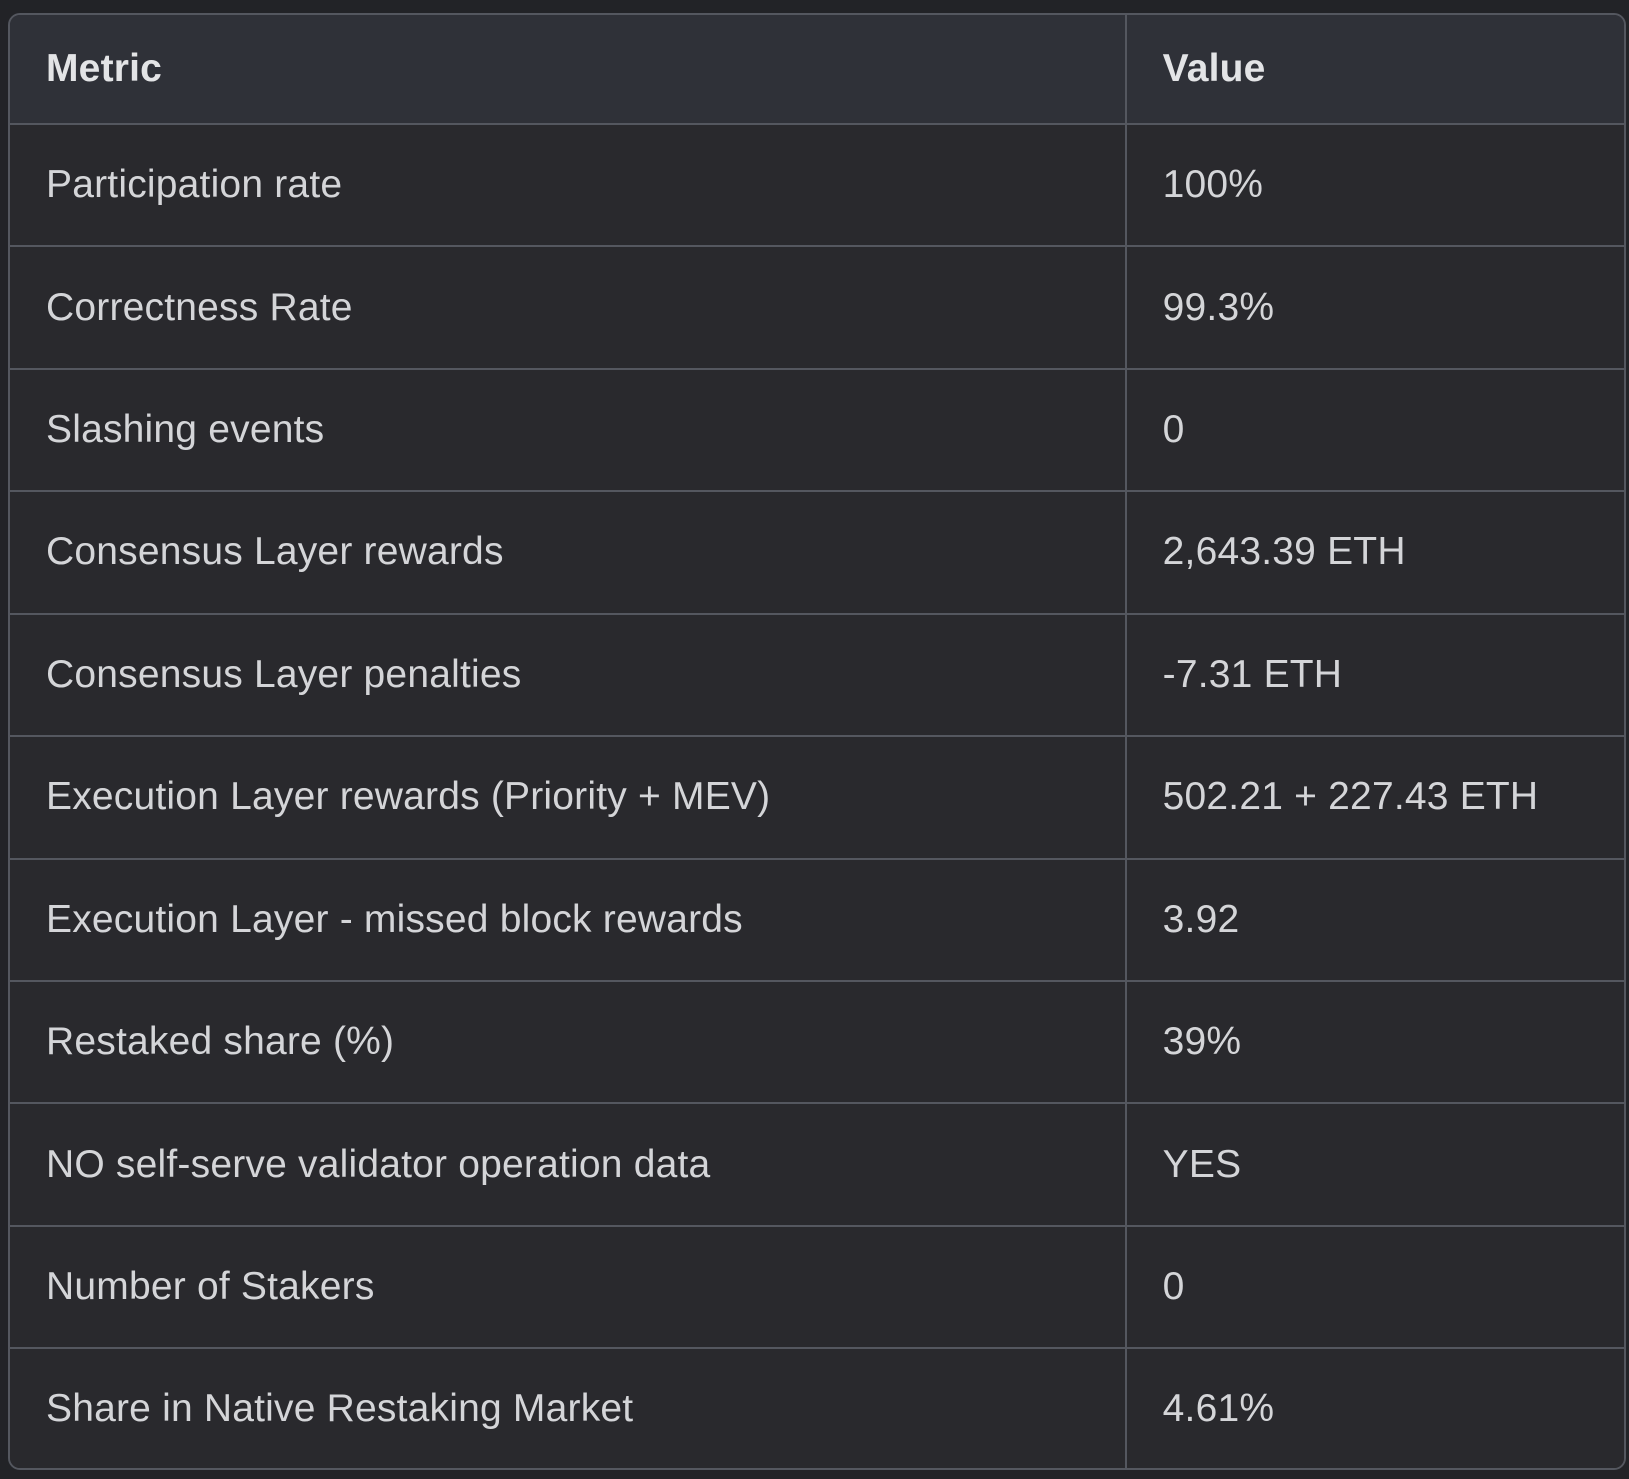 The height and width of the screenshot is (1479, 1629). I want to click on column-header-value: Value, so click(1374, 70).